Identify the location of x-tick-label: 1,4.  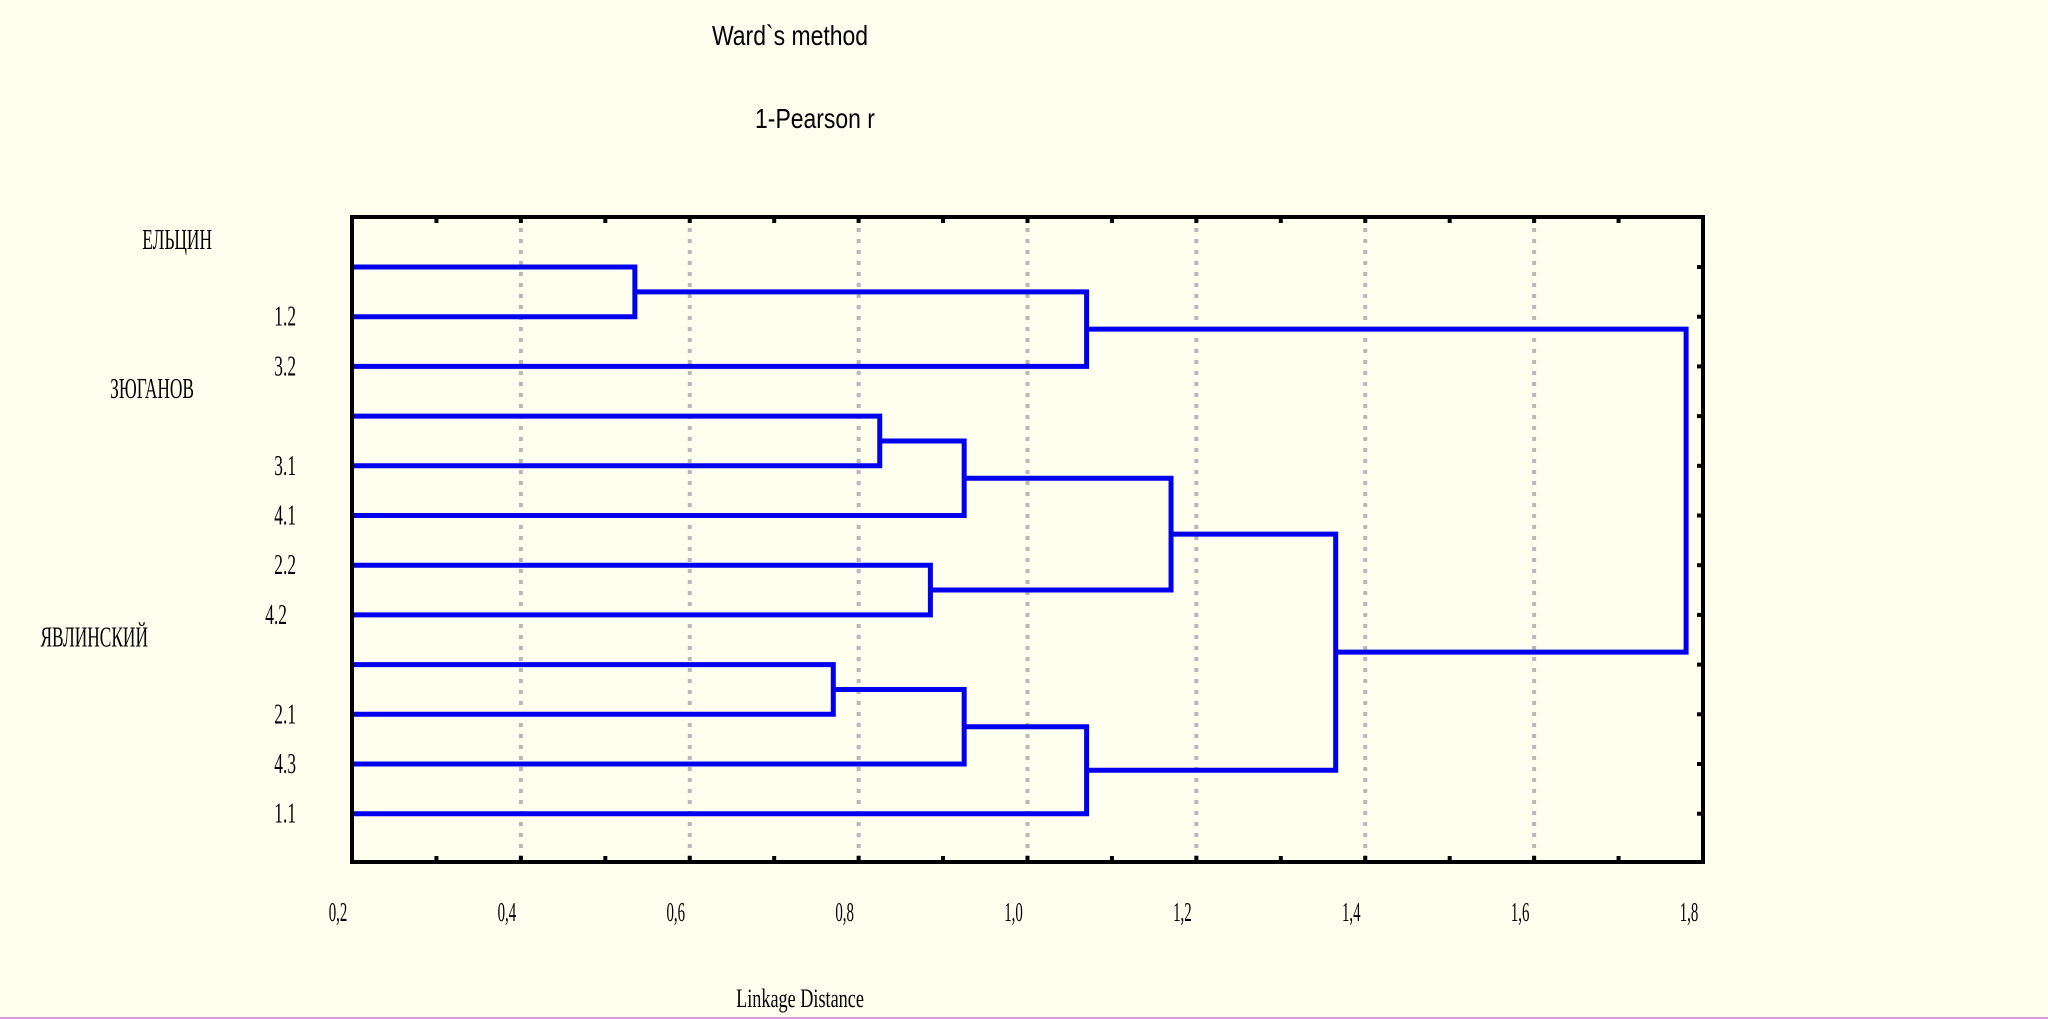
(1351, 912).